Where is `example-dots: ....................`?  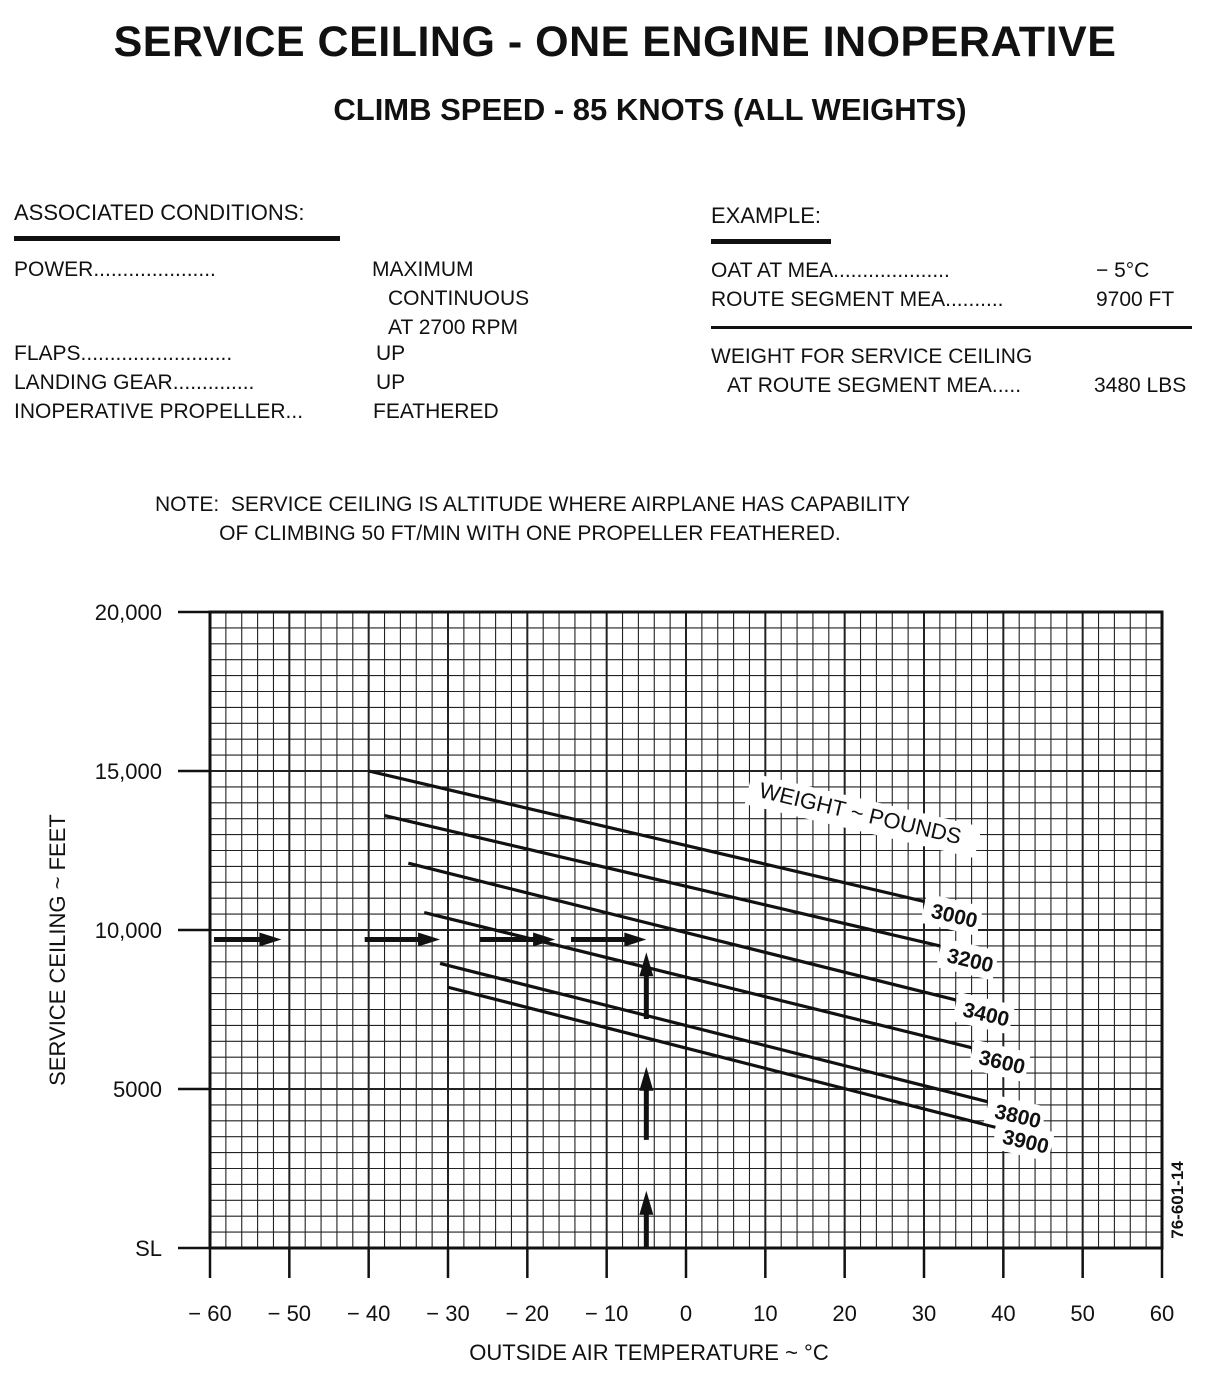
example-dots: .................... is located at coordinates (891, 270).